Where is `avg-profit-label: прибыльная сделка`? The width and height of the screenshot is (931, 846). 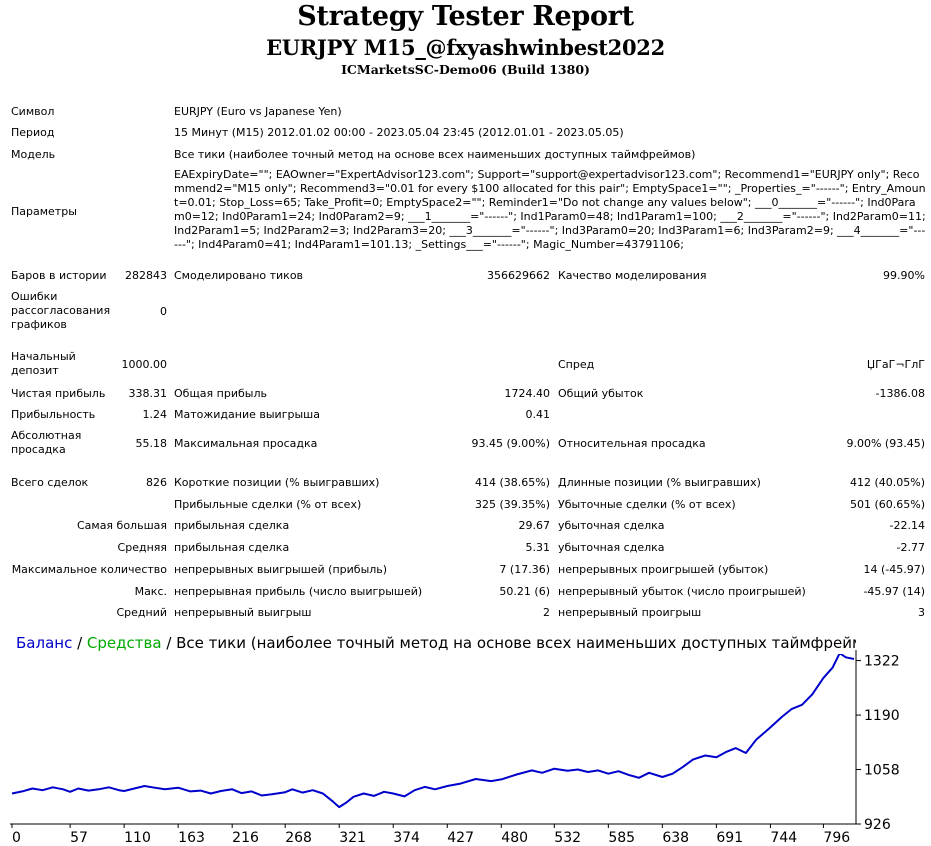 avg-profit-label: прибыльная сделка is located at coordinates (232, 547).